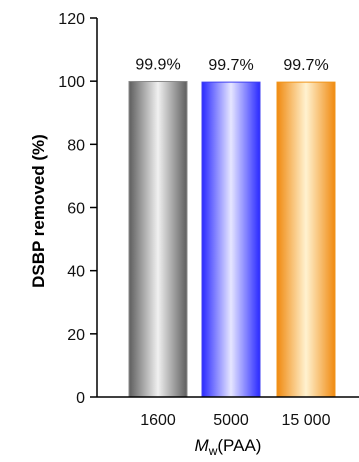 The width and height of the screenshot is (359, 462). Describe the element at coordinates (213, 451) in the screenshot. I see `x-axis-label-subscript: w` at that location.